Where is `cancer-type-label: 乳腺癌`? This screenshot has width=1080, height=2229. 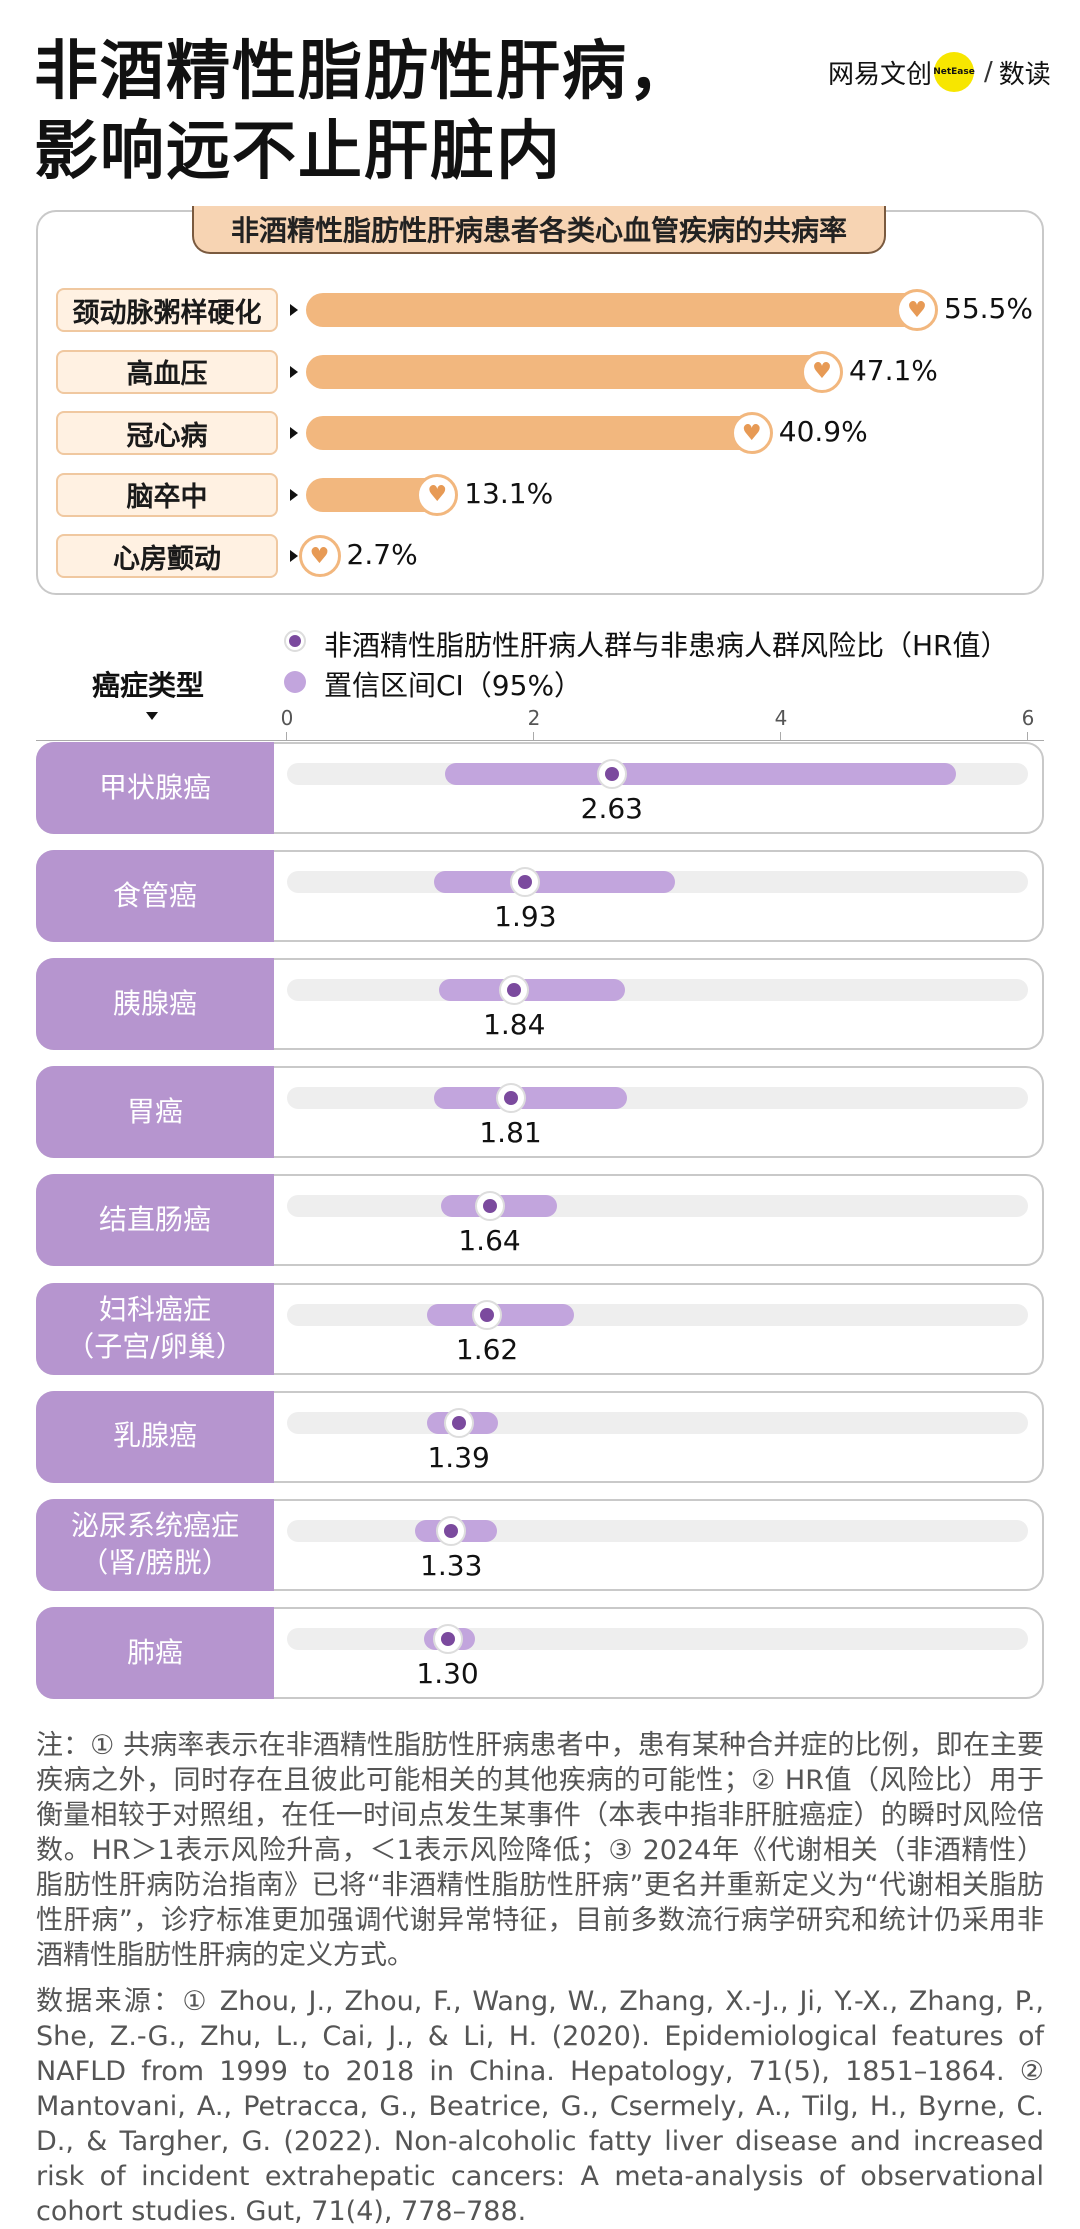
cancer-type-label: 乳腺癌 is located at coordinates (155, 1436).